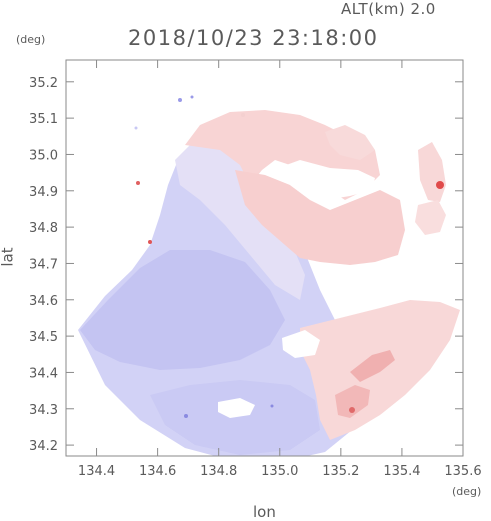 The width and height of the screenshot is (491, 521). I want to click on altitude-label: ALT(km) 2.0, so click(388, 9).